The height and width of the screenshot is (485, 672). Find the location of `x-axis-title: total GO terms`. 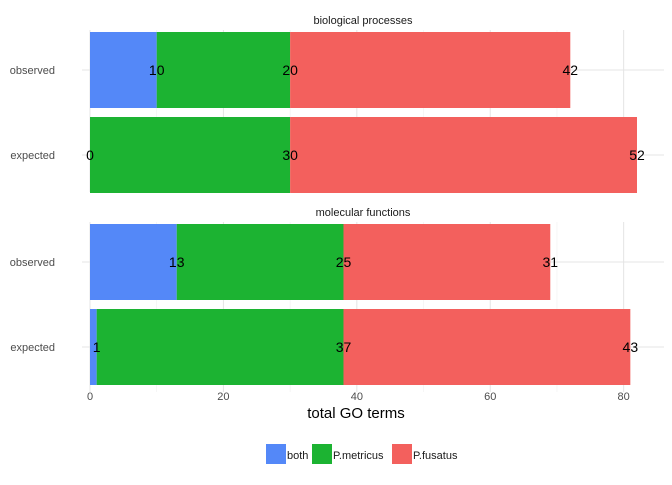

x-axis-title: total GO terms is located at coordinates (356, 413).